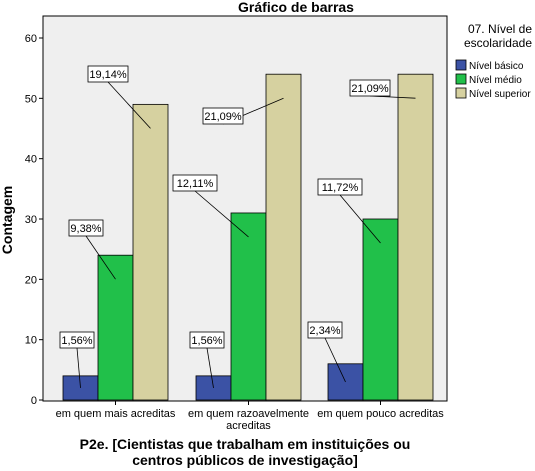 This screenshot has height=471, width=535. I want to click on y-tick-label: 20, so click(31, 280).